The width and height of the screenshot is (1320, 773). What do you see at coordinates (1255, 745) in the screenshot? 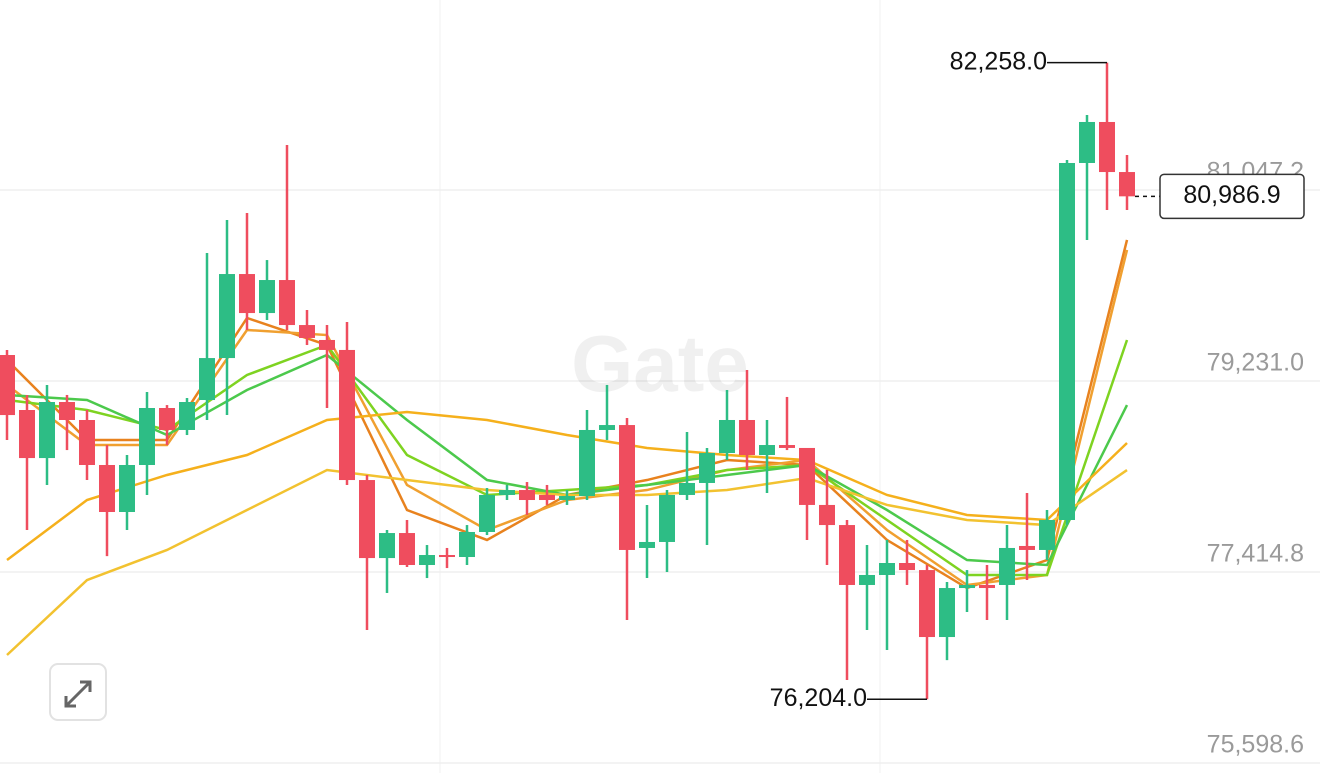
I see `y-tick-label: 75,598.6` at bounding box center [1255, 745].